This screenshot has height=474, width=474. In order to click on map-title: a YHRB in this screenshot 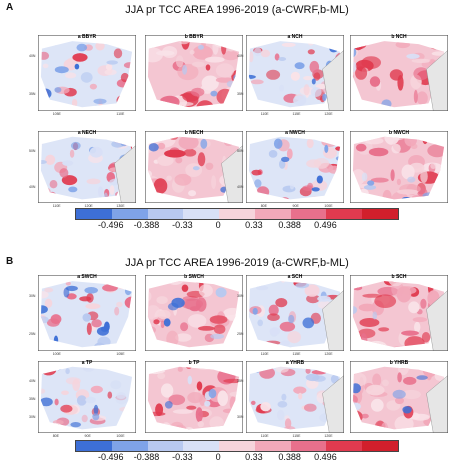, I will do `click(295, 363)`.